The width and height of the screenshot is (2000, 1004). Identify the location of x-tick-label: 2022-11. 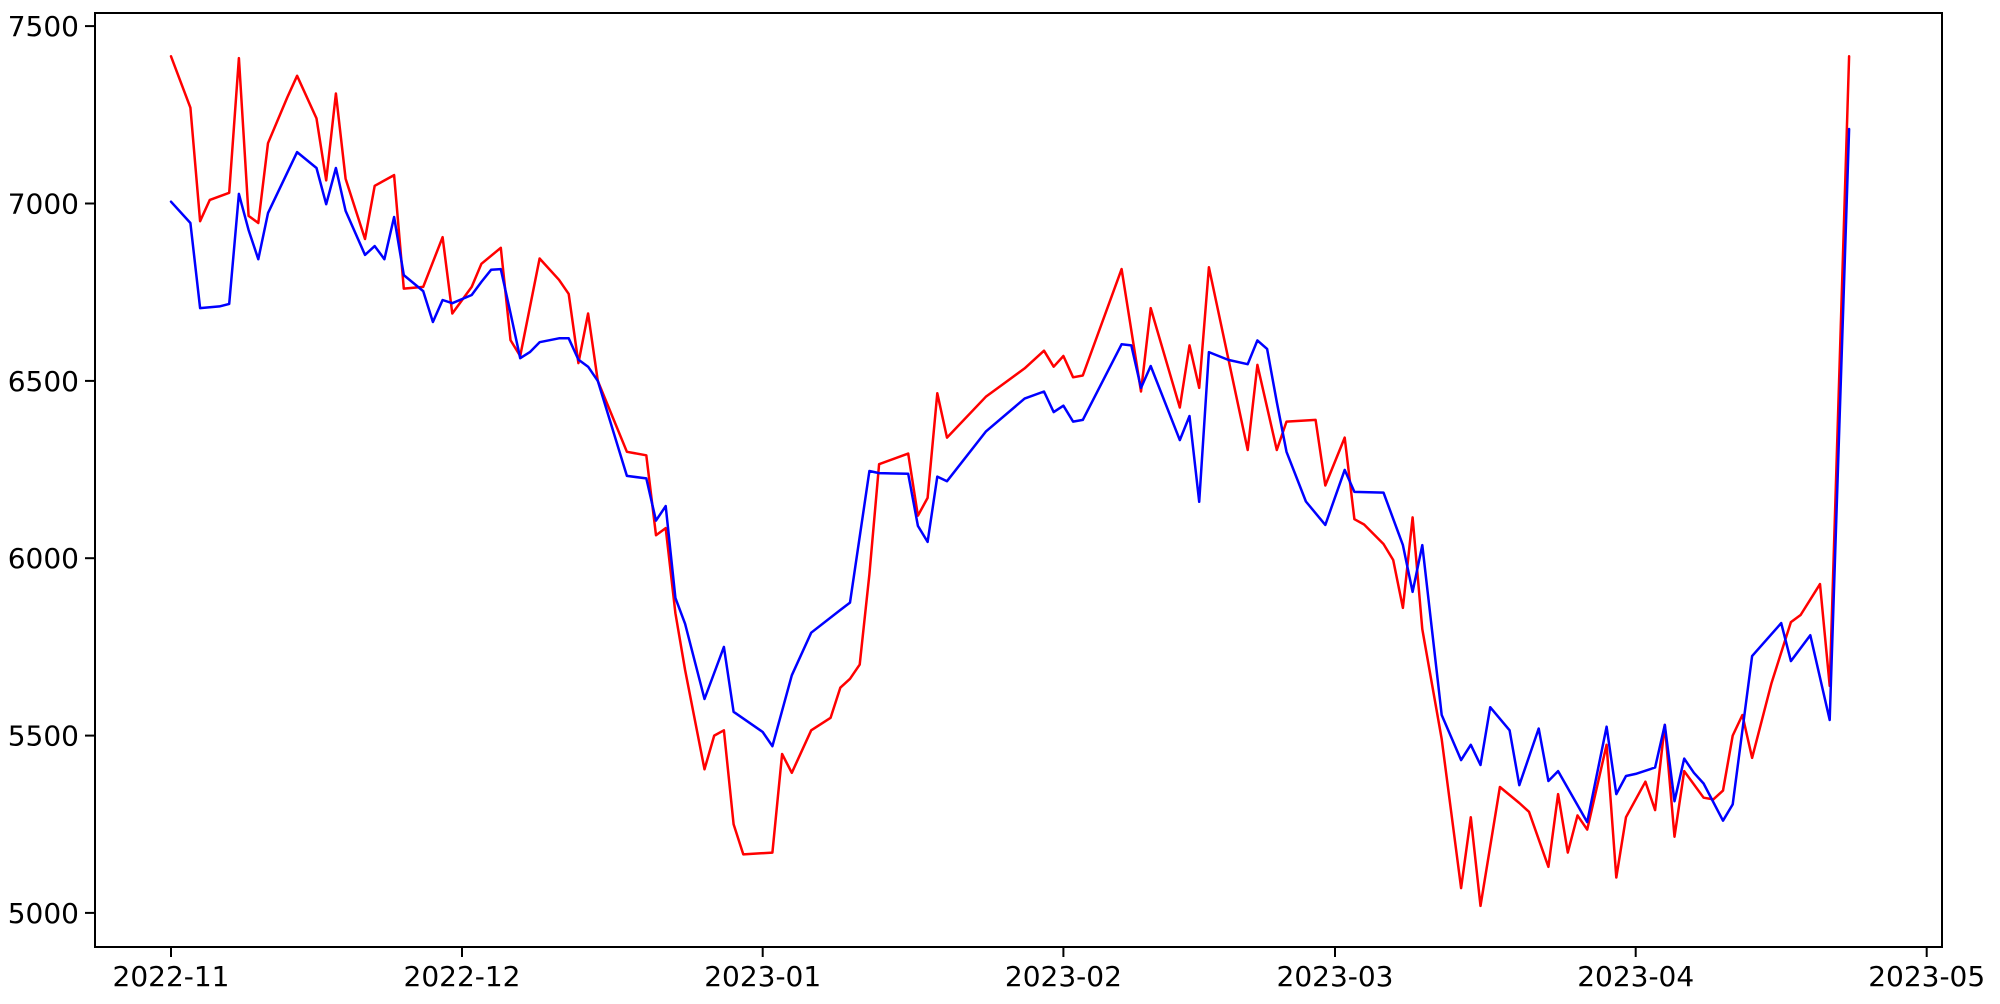
(171, 976).